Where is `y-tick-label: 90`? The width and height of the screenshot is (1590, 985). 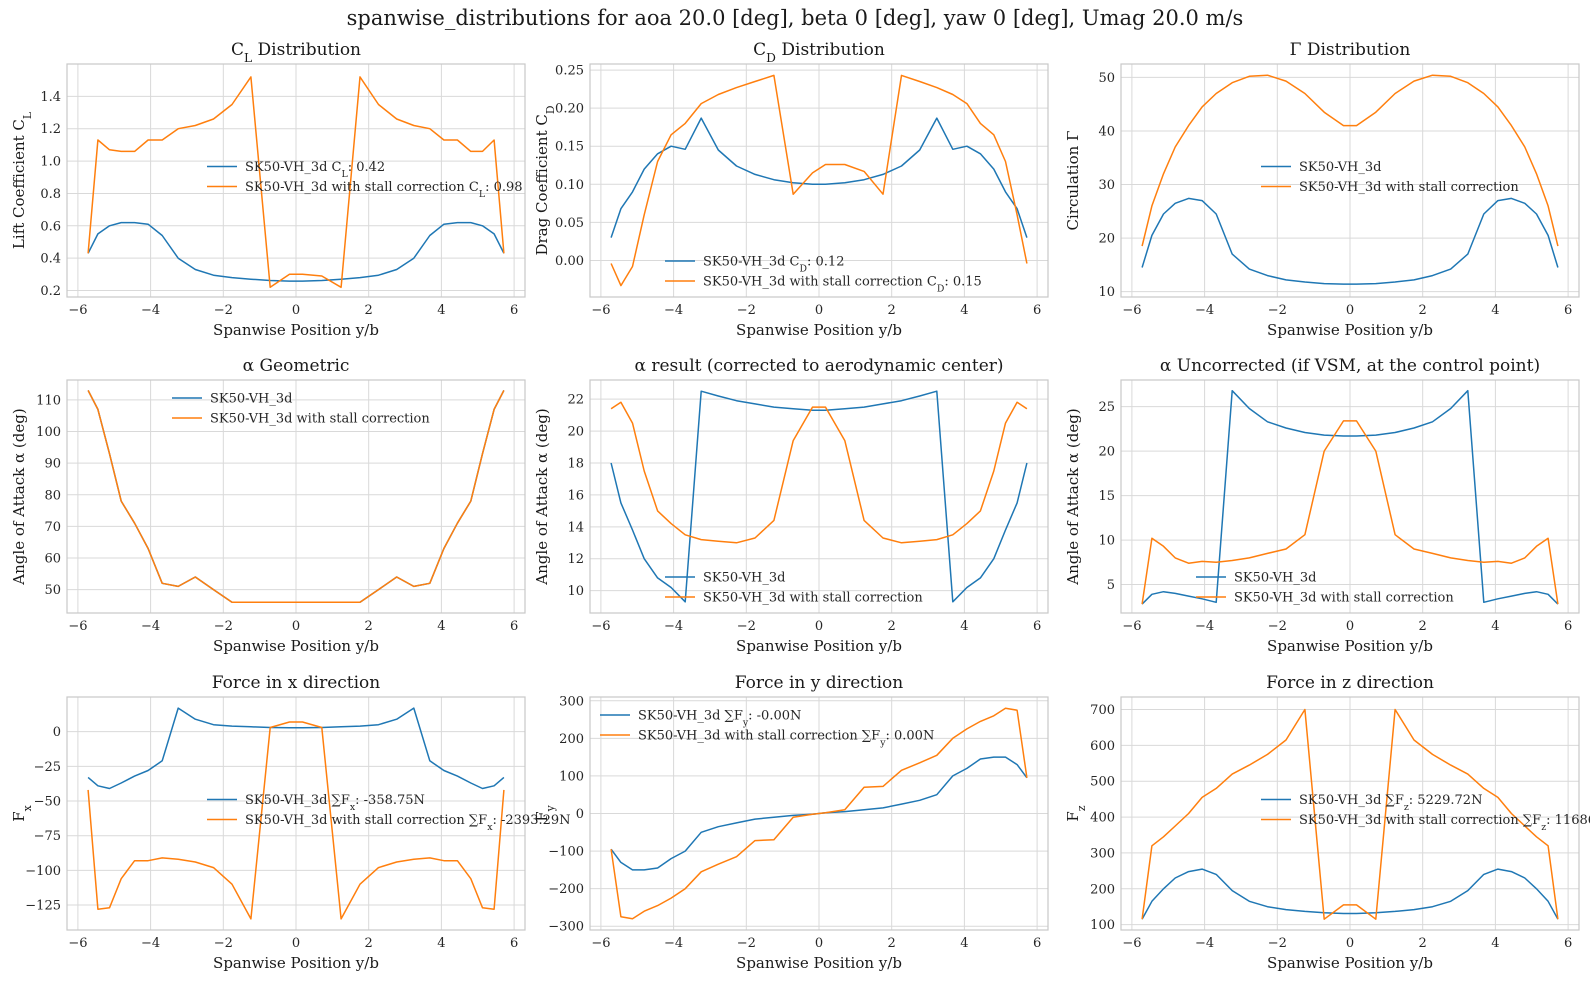
y-tick-label: 90 is located at coordinates (52, 464).